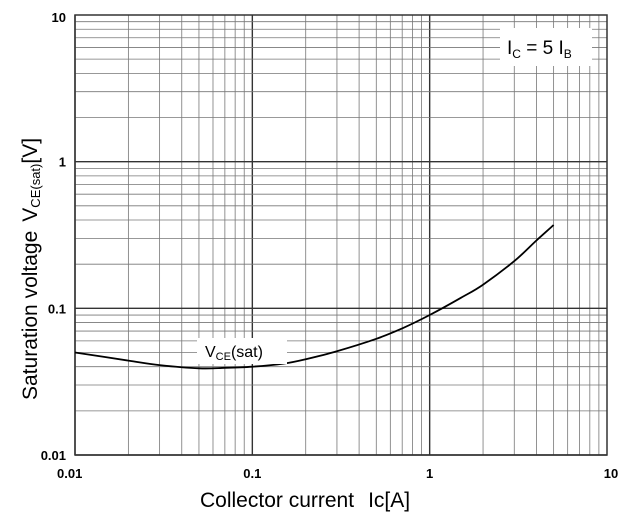 The height and width of the screenshot is (522, 635). I want to click on x-axis-title: Collector current Ic[A], so click(305, 500).